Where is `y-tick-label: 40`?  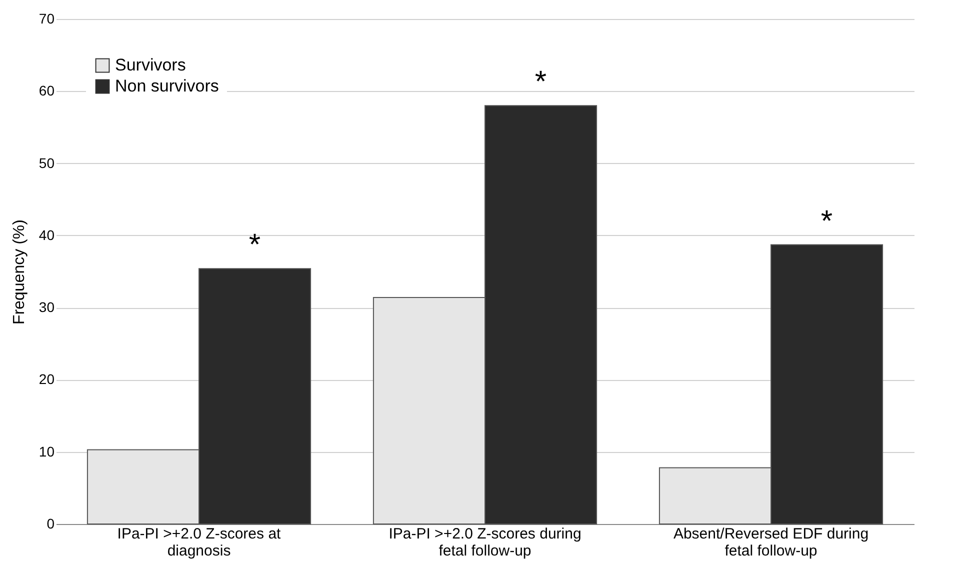 y-tick-label: 40 is located at coordinates (46, 234).